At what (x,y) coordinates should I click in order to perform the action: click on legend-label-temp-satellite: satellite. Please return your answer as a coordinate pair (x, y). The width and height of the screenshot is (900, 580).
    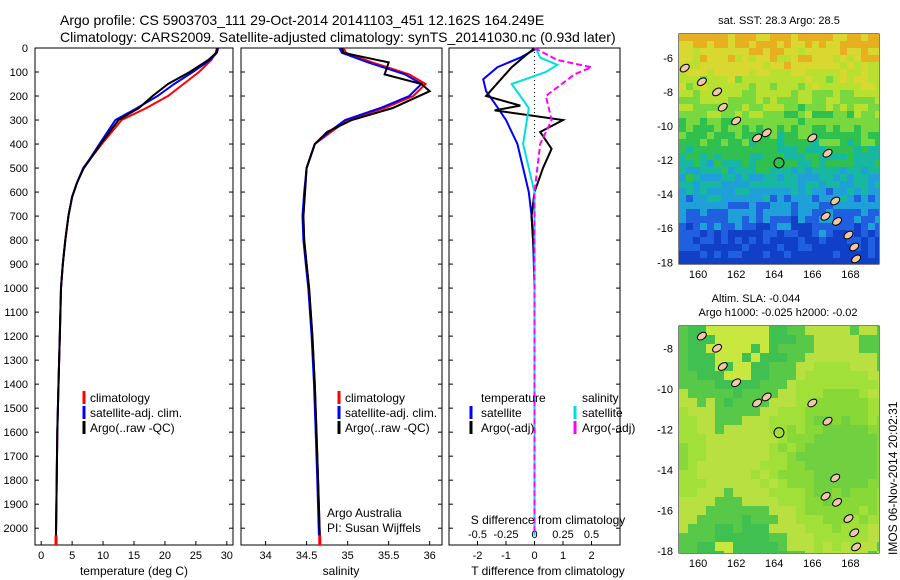
    Looking at the image, I should click on (501, 413).